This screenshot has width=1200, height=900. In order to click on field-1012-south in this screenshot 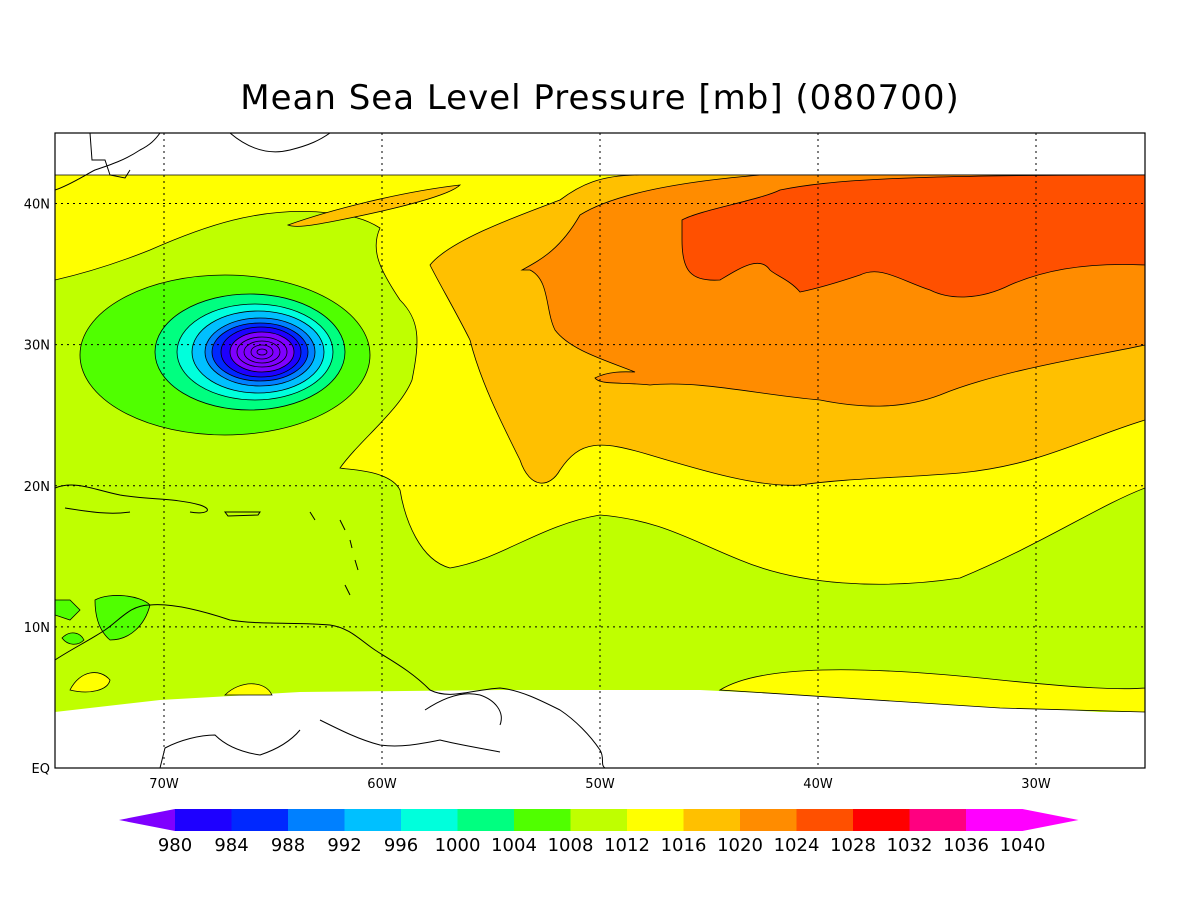, I will do `click(931, 691)`.